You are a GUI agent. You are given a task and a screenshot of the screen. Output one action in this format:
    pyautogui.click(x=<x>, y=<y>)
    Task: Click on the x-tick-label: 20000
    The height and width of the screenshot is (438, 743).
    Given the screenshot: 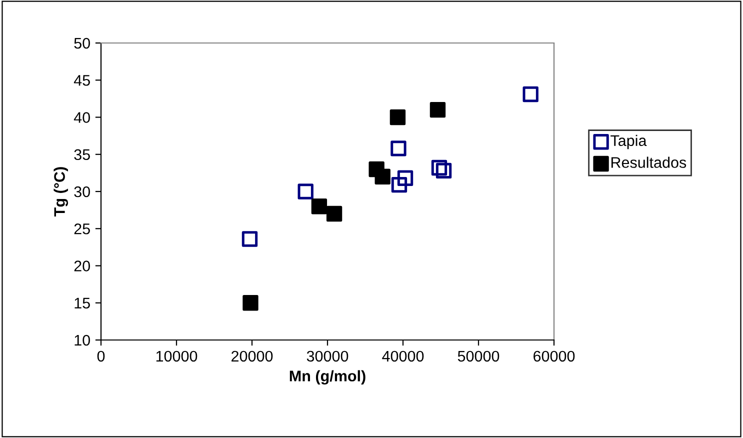 What is the action you would take?
    pyautogui.click(x=252, y=356)
    